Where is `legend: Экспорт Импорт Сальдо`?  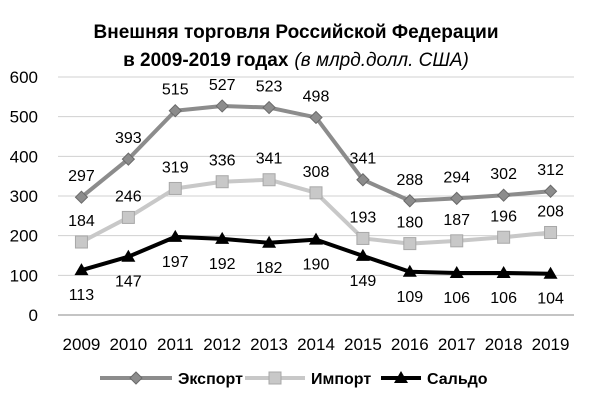
legend: Экспорт Импорт Сальдо is located at coordinates (294, 379).